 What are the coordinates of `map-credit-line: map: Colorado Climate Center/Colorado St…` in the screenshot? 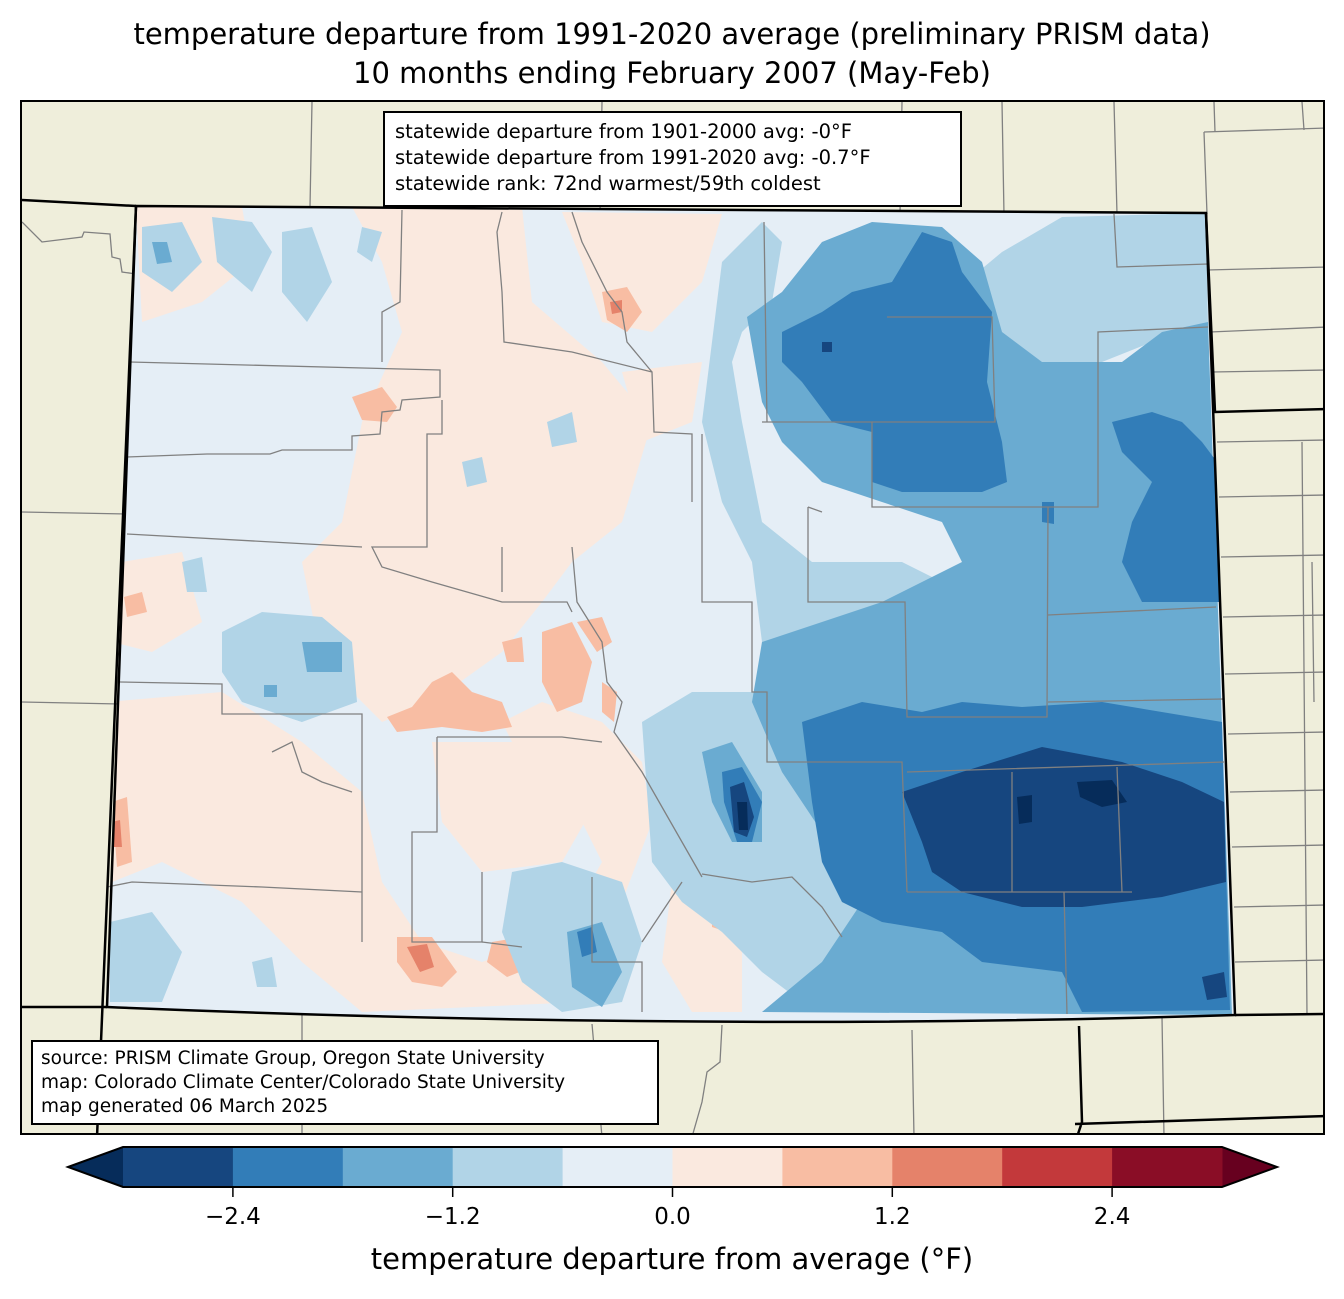 It's located at (303, 1082).